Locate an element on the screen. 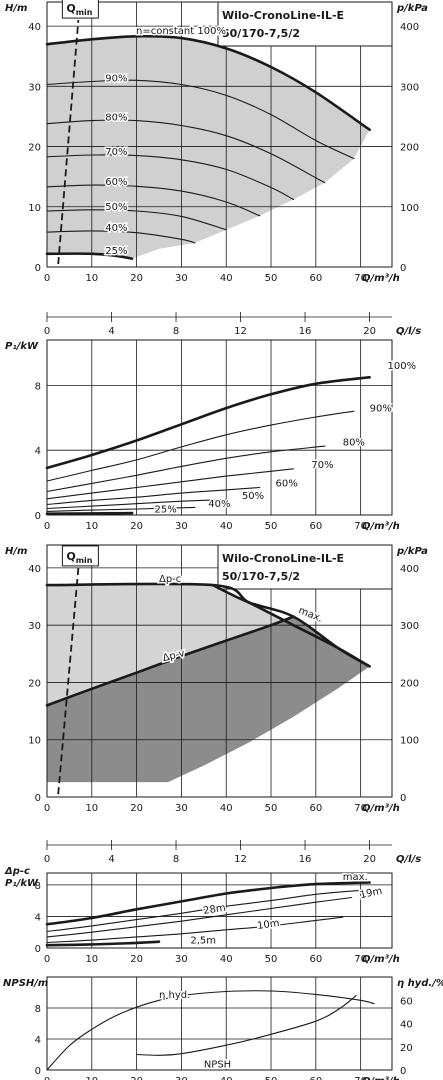 Image resolution: width=443 pixels, height=1080 pixels. plot-frame is located at coordinates (219, 427).